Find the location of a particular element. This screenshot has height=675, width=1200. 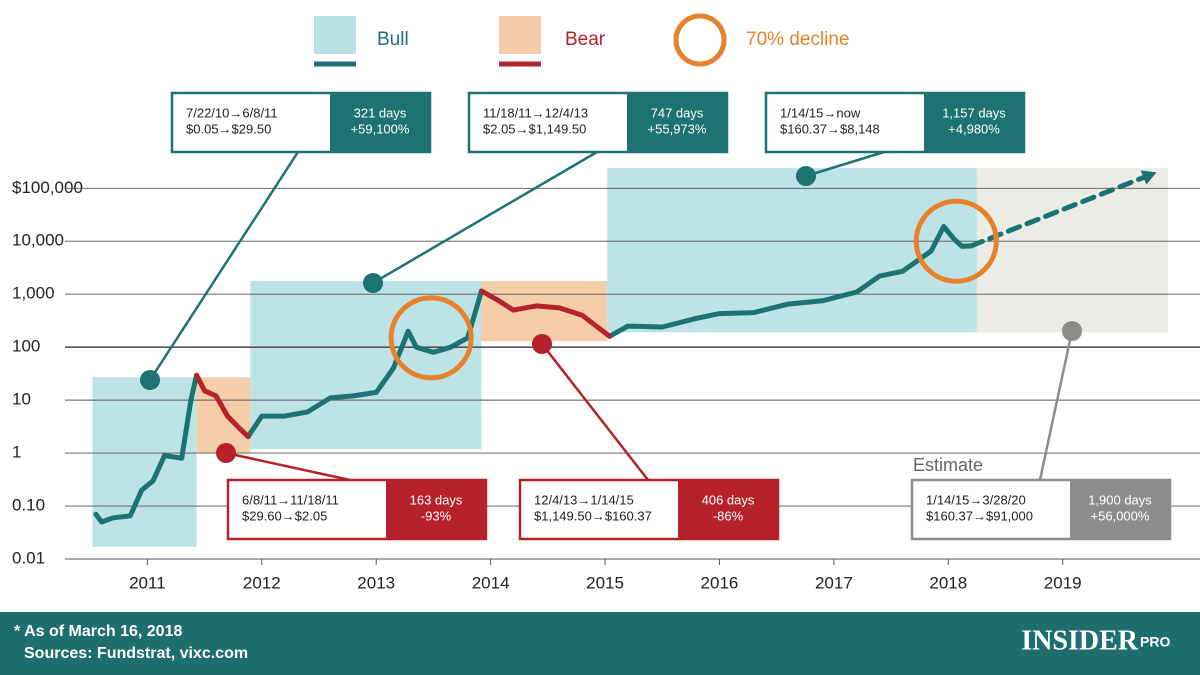

x-tick-label: 2012 is located at coordinates (262, 582).